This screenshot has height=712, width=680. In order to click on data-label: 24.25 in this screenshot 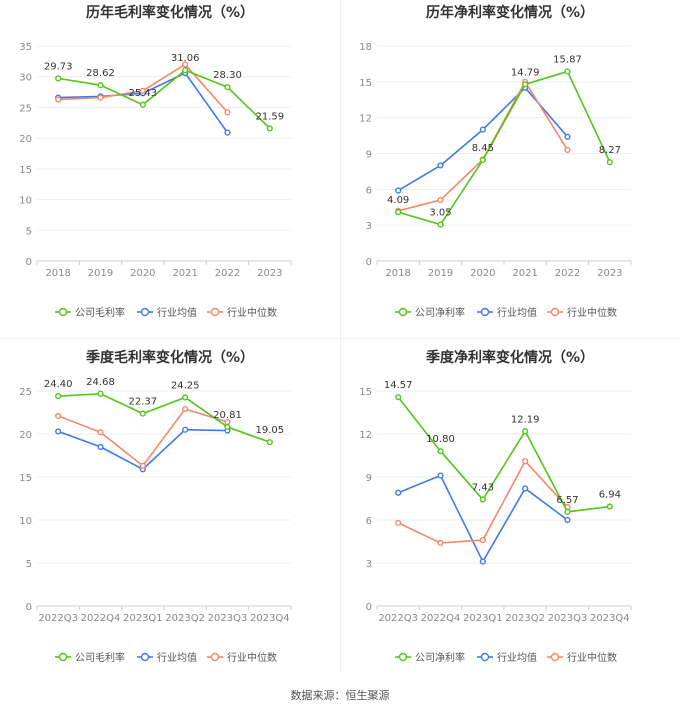, I will do `click(185, 385)`.